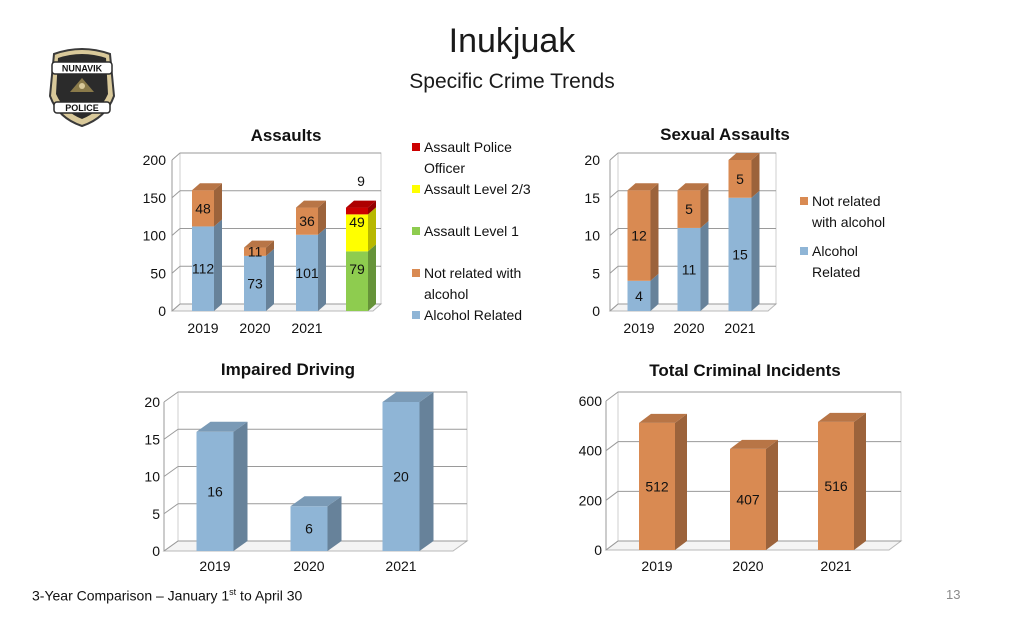  What do you see at coordinates (444, 168) in the screenshot?
I see `legend-entry: Officer` at bounding box center [444, 168].